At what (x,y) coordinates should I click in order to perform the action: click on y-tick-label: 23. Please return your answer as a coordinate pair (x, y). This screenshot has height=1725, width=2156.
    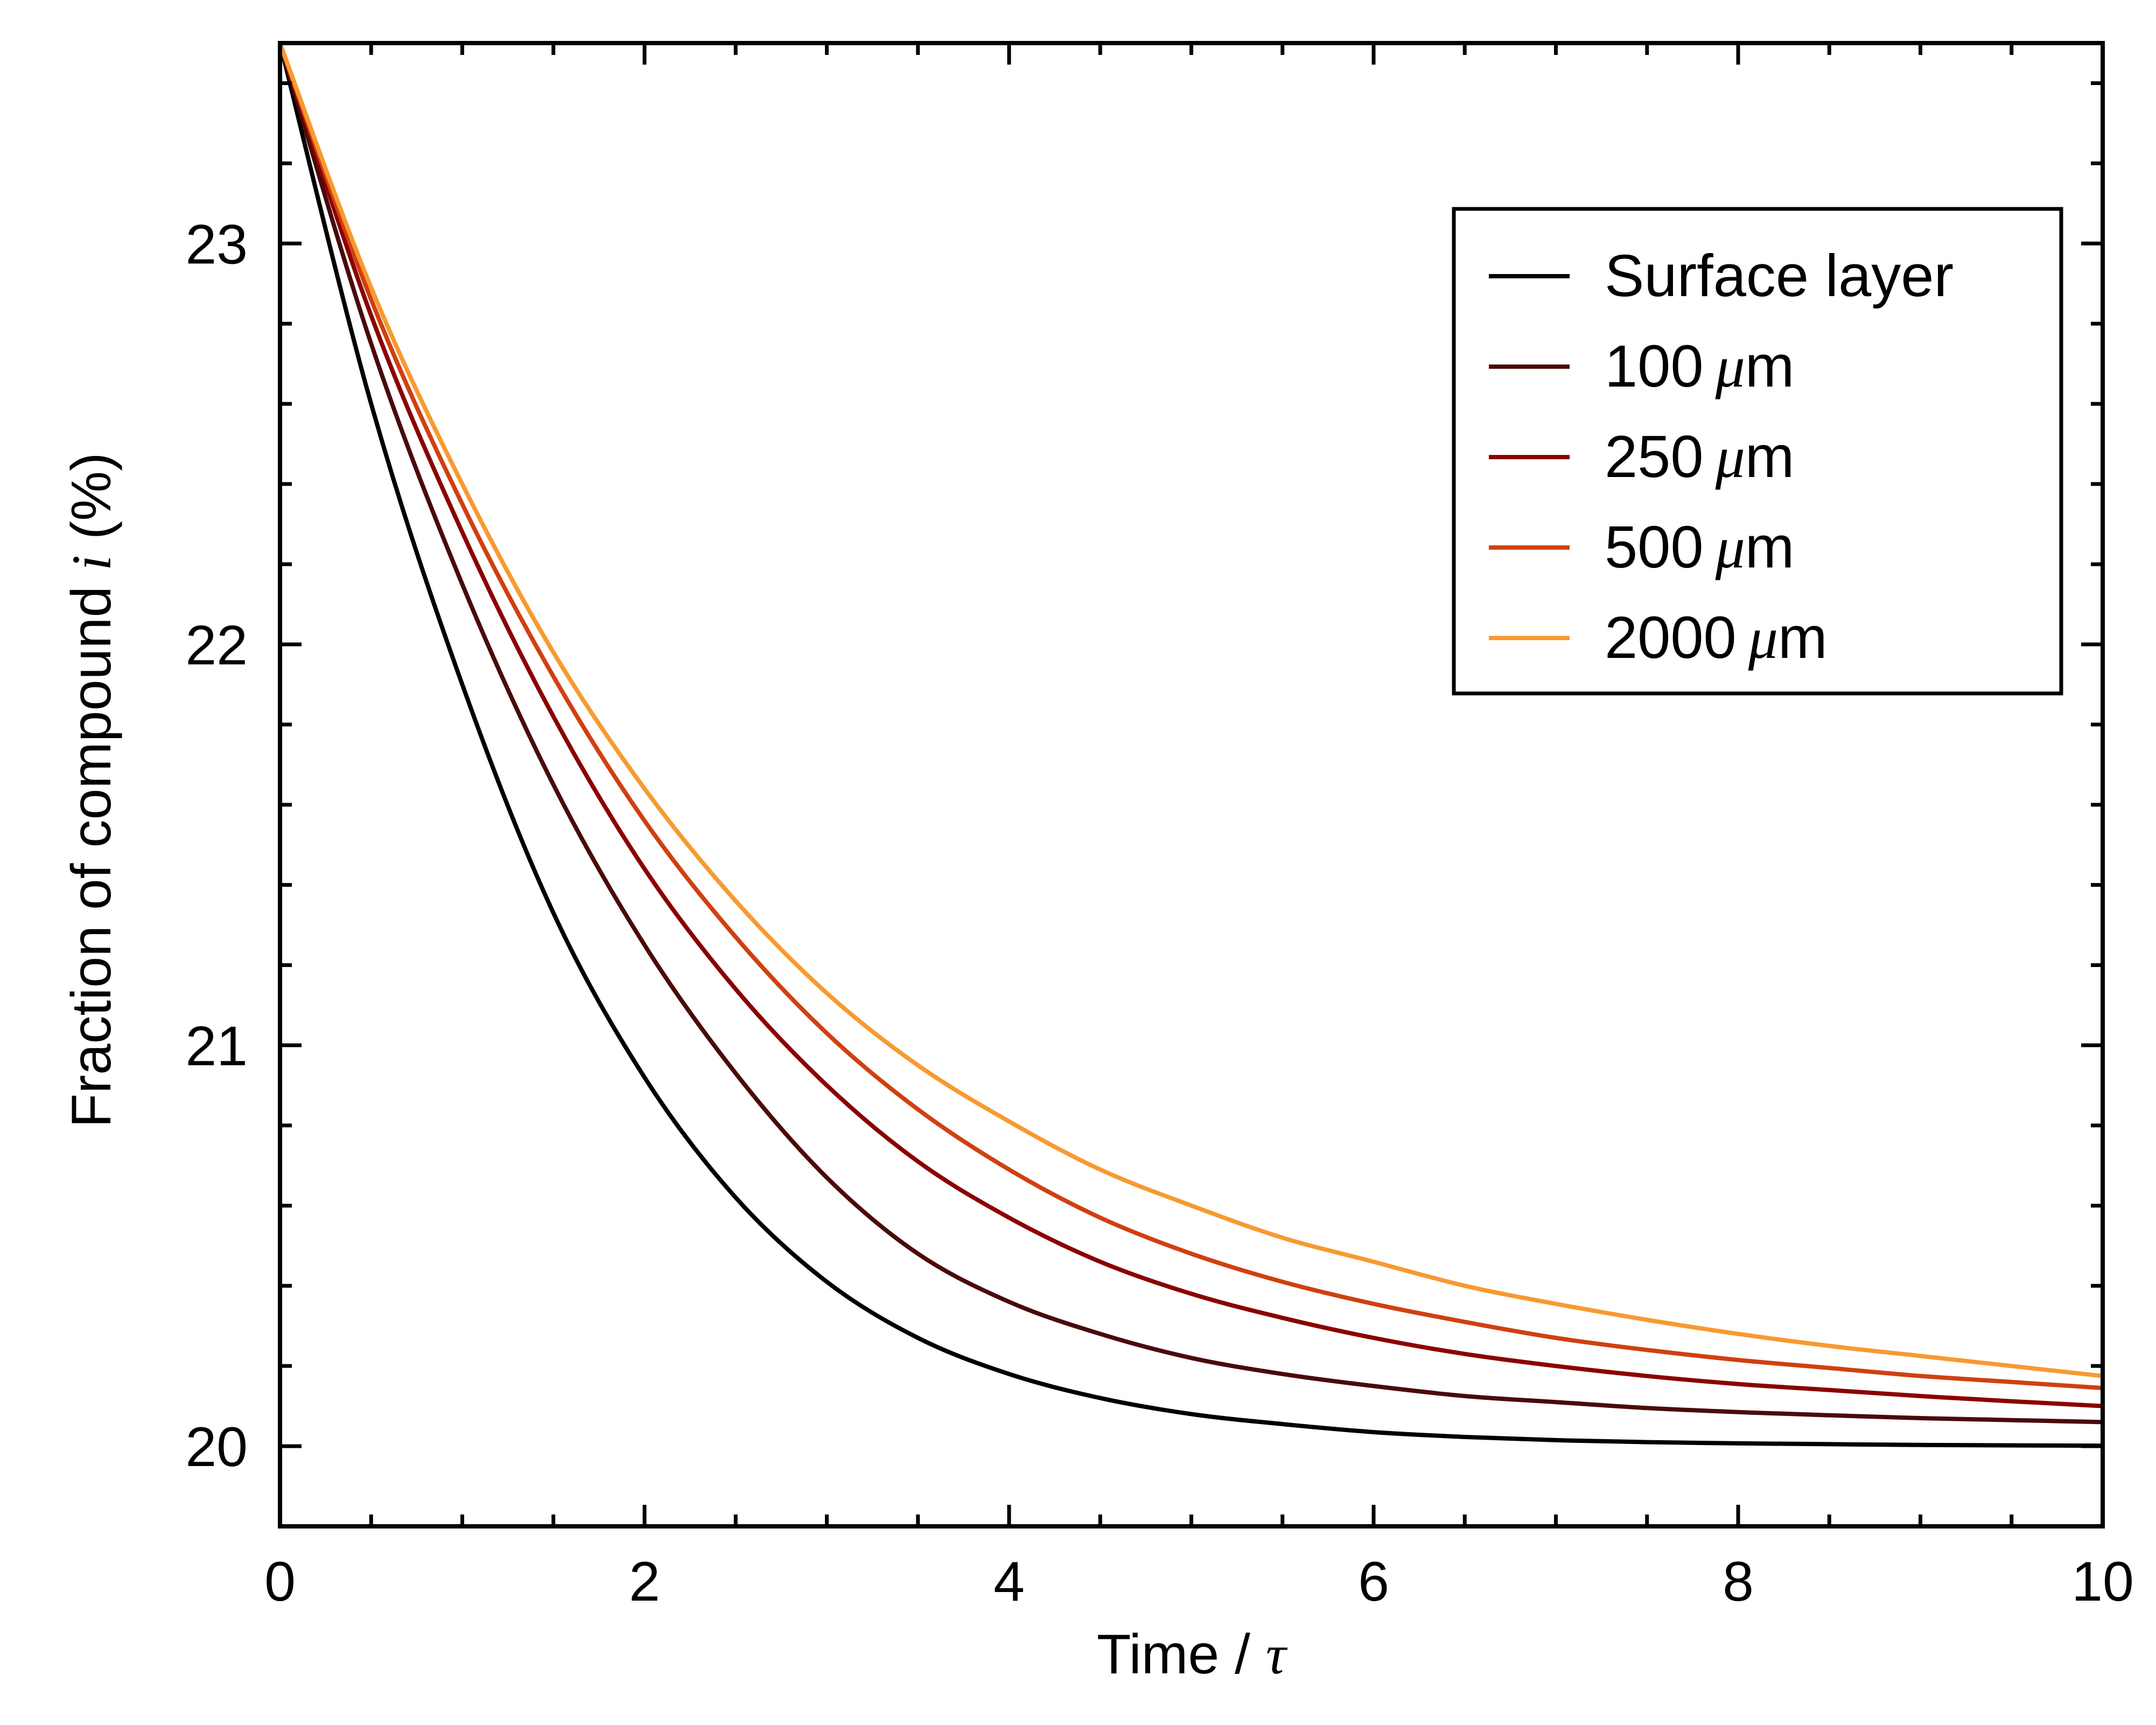
    Looking at the image, I should click on (216, 244).